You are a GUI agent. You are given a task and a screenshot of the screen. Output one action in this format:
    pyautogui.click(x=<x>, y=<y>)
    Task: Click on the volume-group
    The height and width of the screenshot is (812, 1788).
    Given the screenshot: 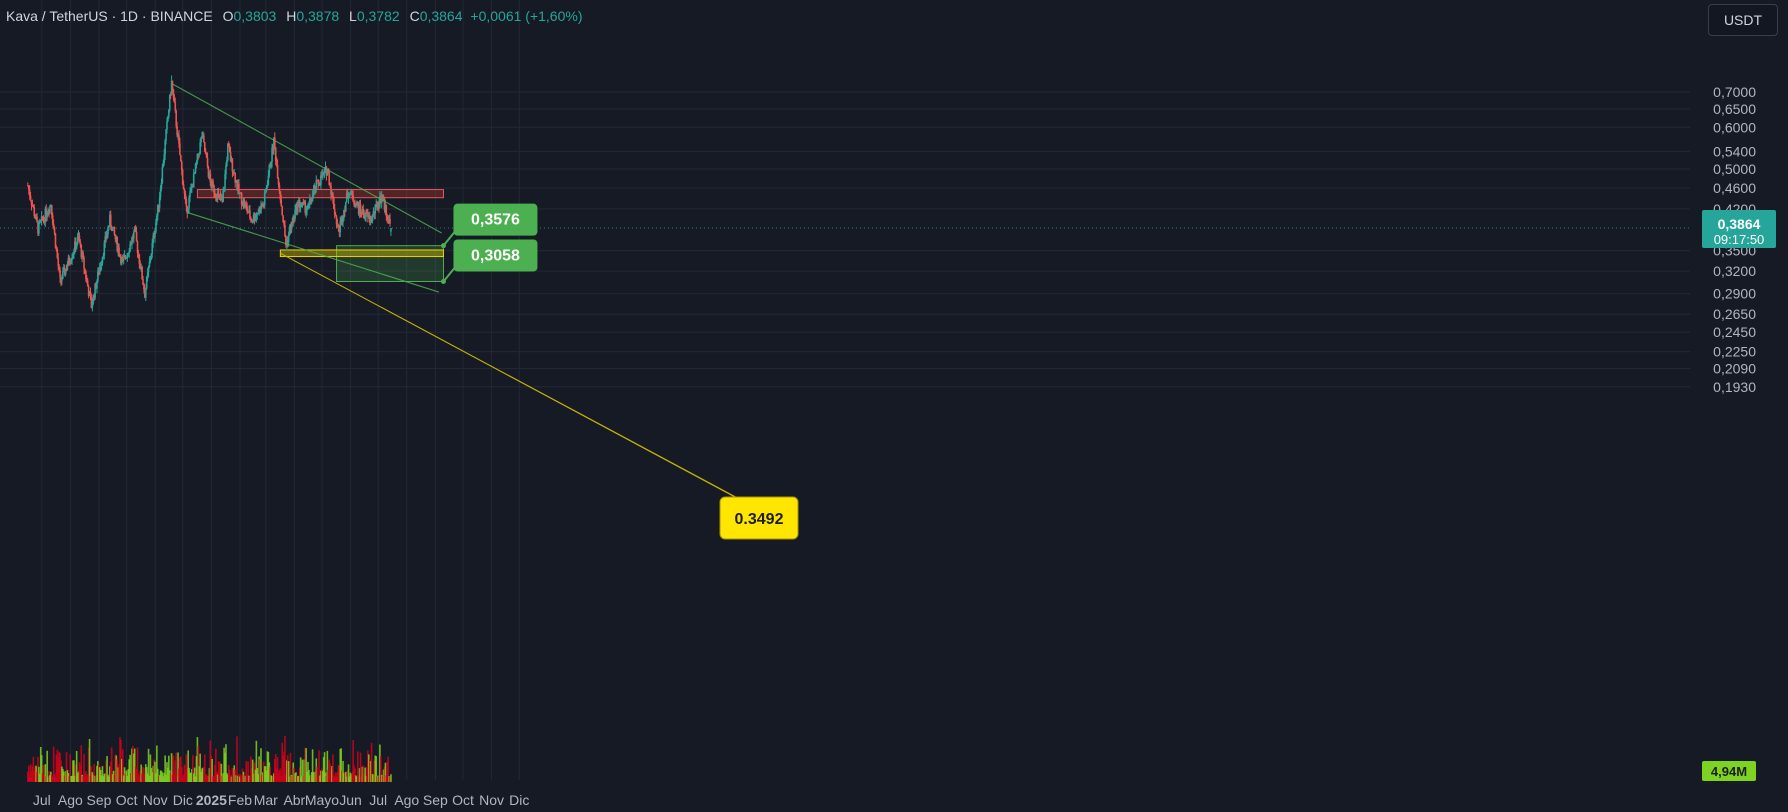 What is the action you would take?
    pyautogui.click(x=209, y=758)
    